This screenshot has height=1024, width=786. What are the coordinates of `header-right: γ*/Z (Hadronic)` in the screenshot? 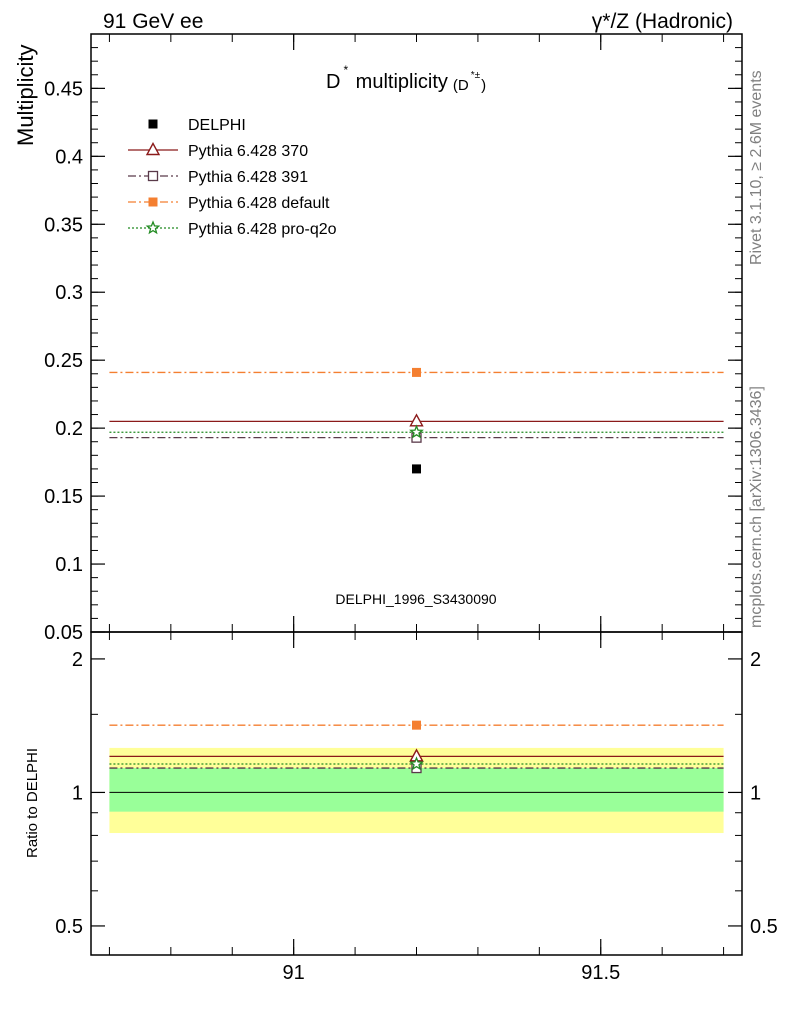 It's located at (662, 21).